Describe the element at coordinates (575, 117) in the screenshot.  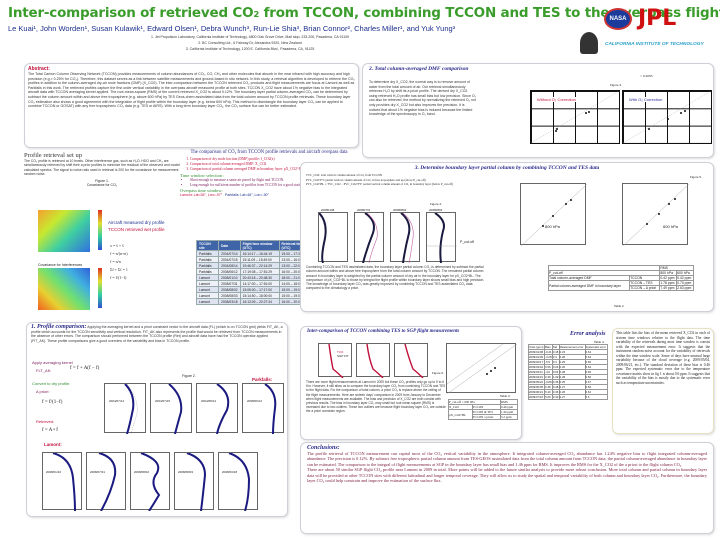
I see `scatter-without-o2: Without O₂ Correction` at that location.